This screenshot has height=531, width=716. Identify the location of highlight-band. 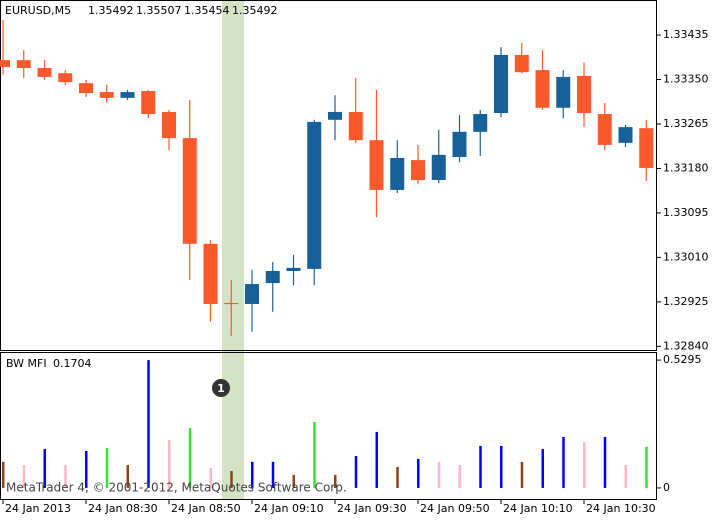
(233, 250).